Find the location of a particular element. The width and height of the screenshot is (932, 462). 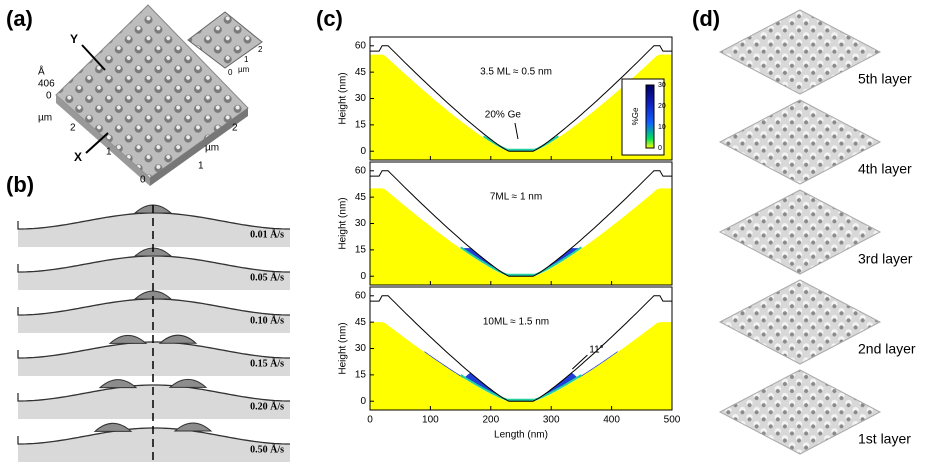

inset is located at coordinates (225, 40).